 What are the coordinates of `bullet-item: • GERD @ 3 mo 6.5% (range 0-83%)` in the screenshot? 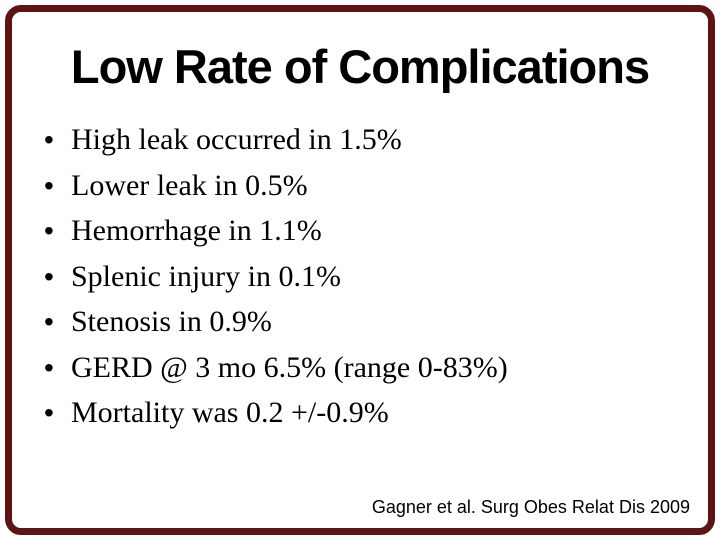 It's located at (368, 368).